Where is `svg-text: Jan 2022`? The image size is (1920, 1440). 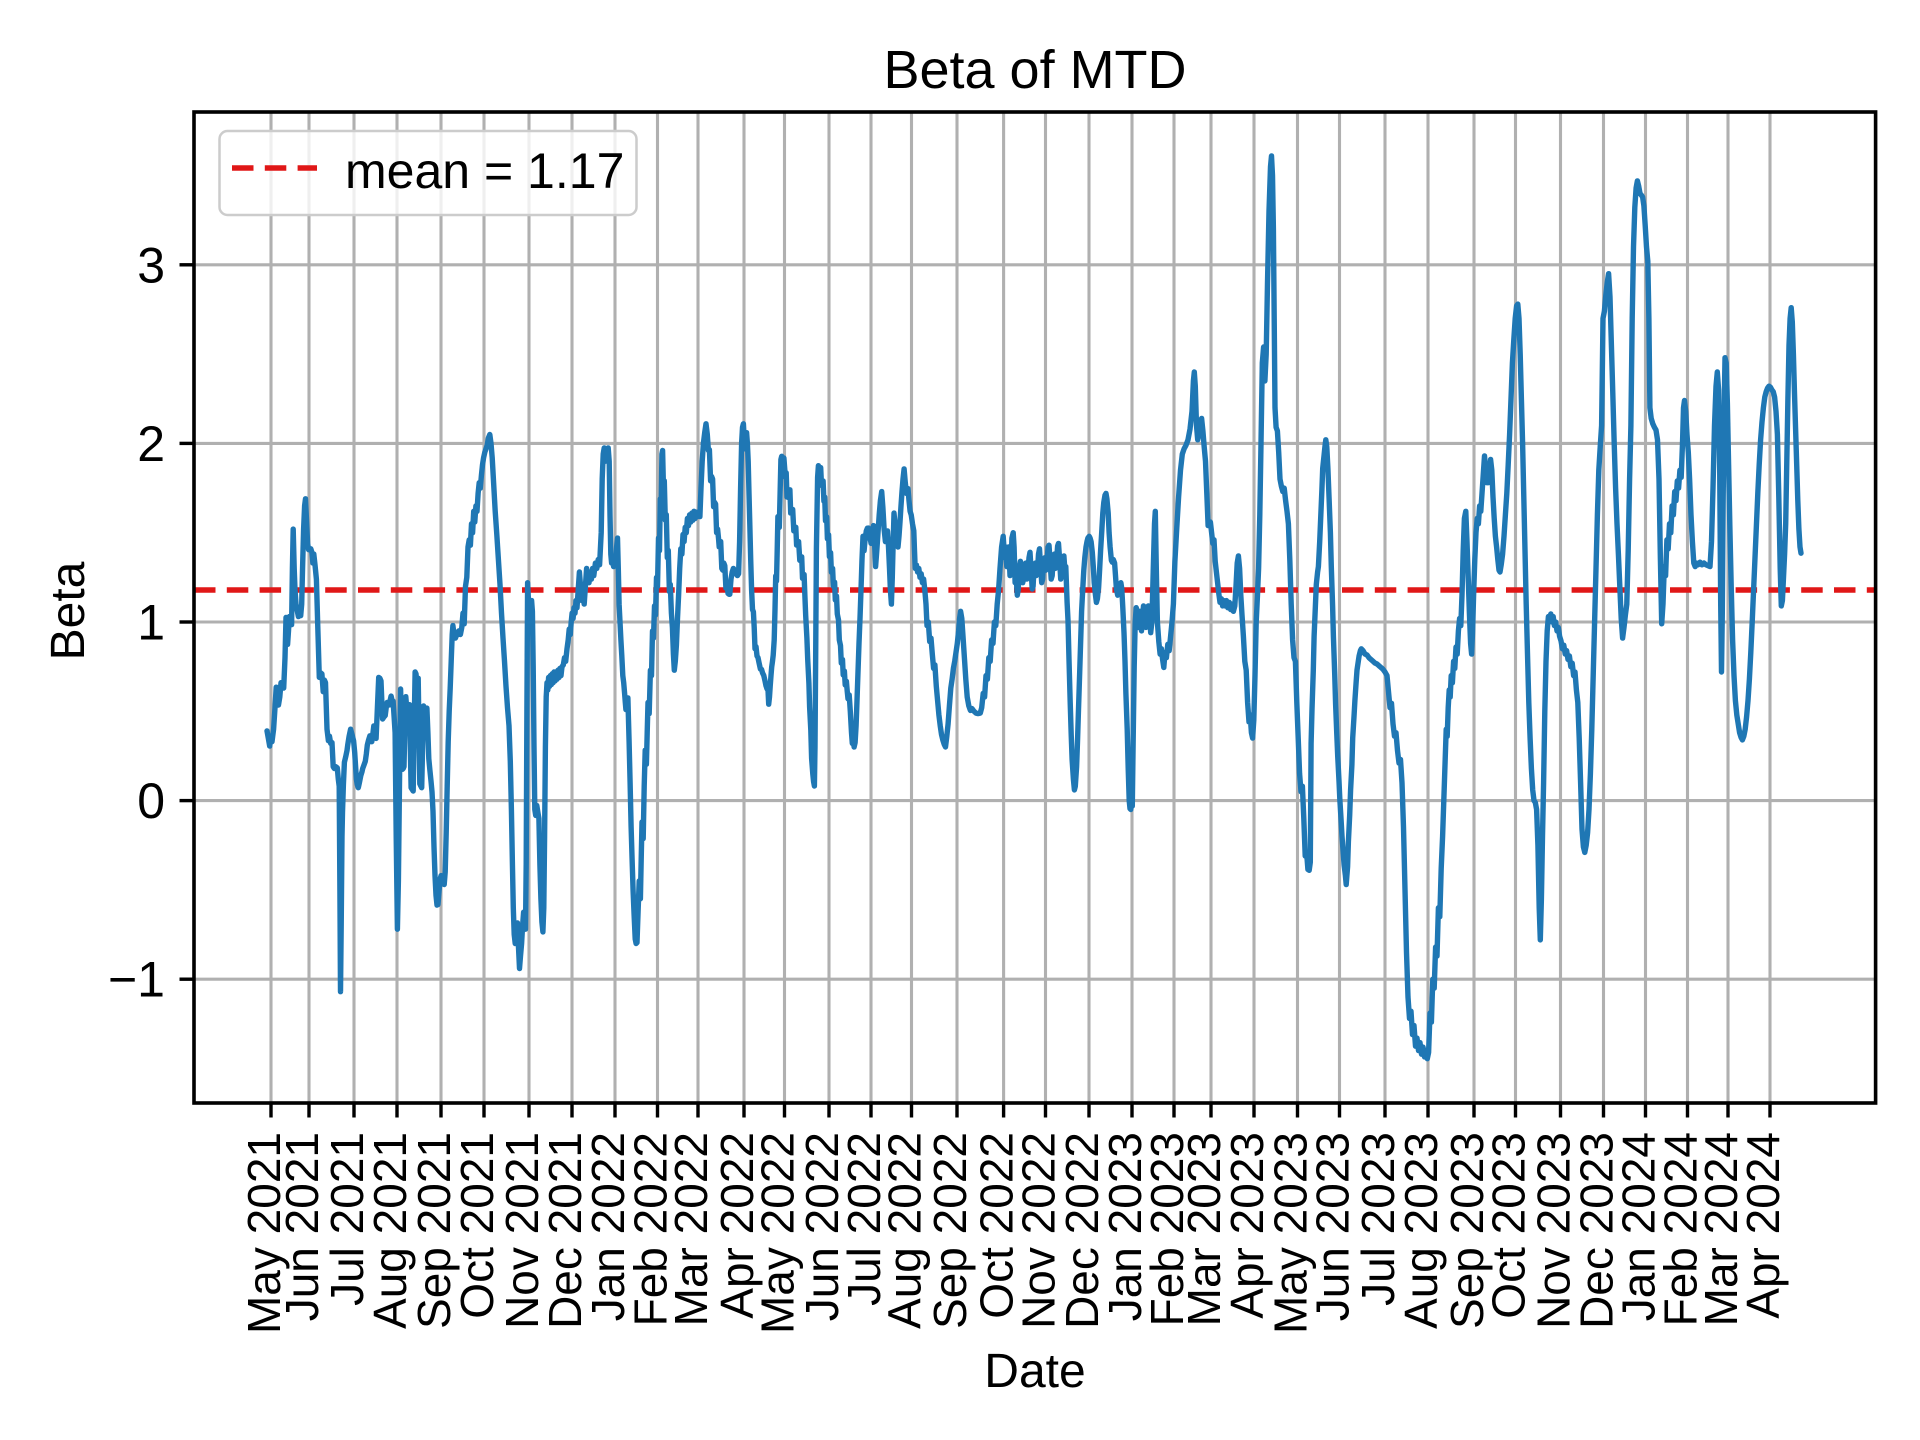 svg-text: Jan 2022 is located at coordinates (608, 1226).